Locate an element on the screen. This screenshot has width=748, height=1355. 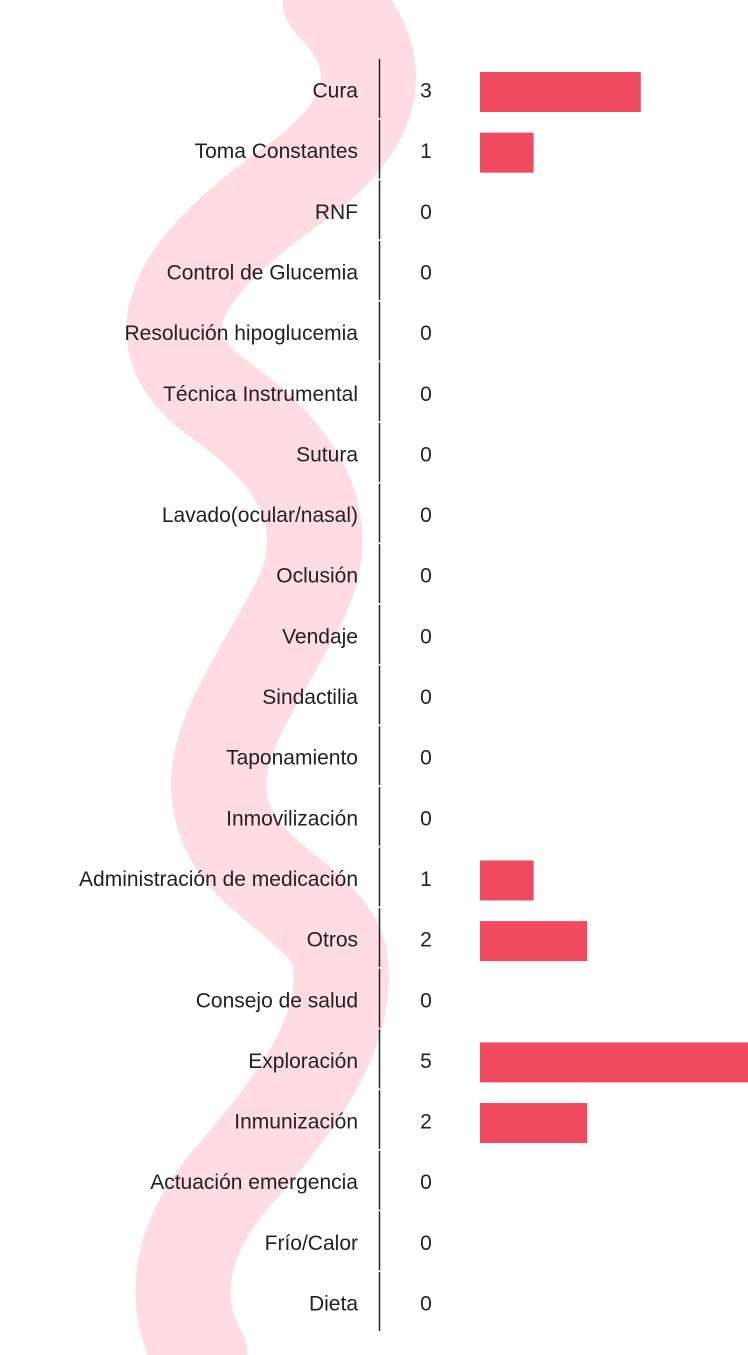
category-label: Consejo de salud is located at coordinates (277, 1000).